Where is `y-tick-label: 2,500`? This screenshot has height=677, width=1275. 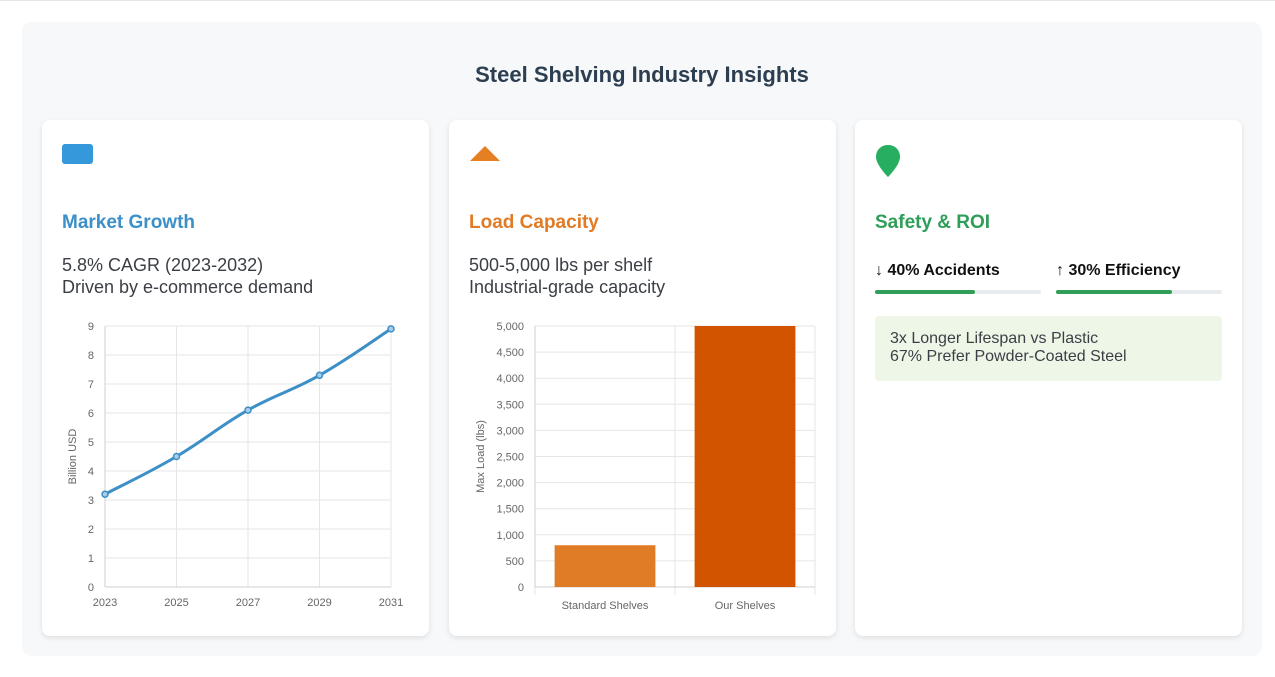 y-tick-label: 2,500 is located at coordinates (510, 458).